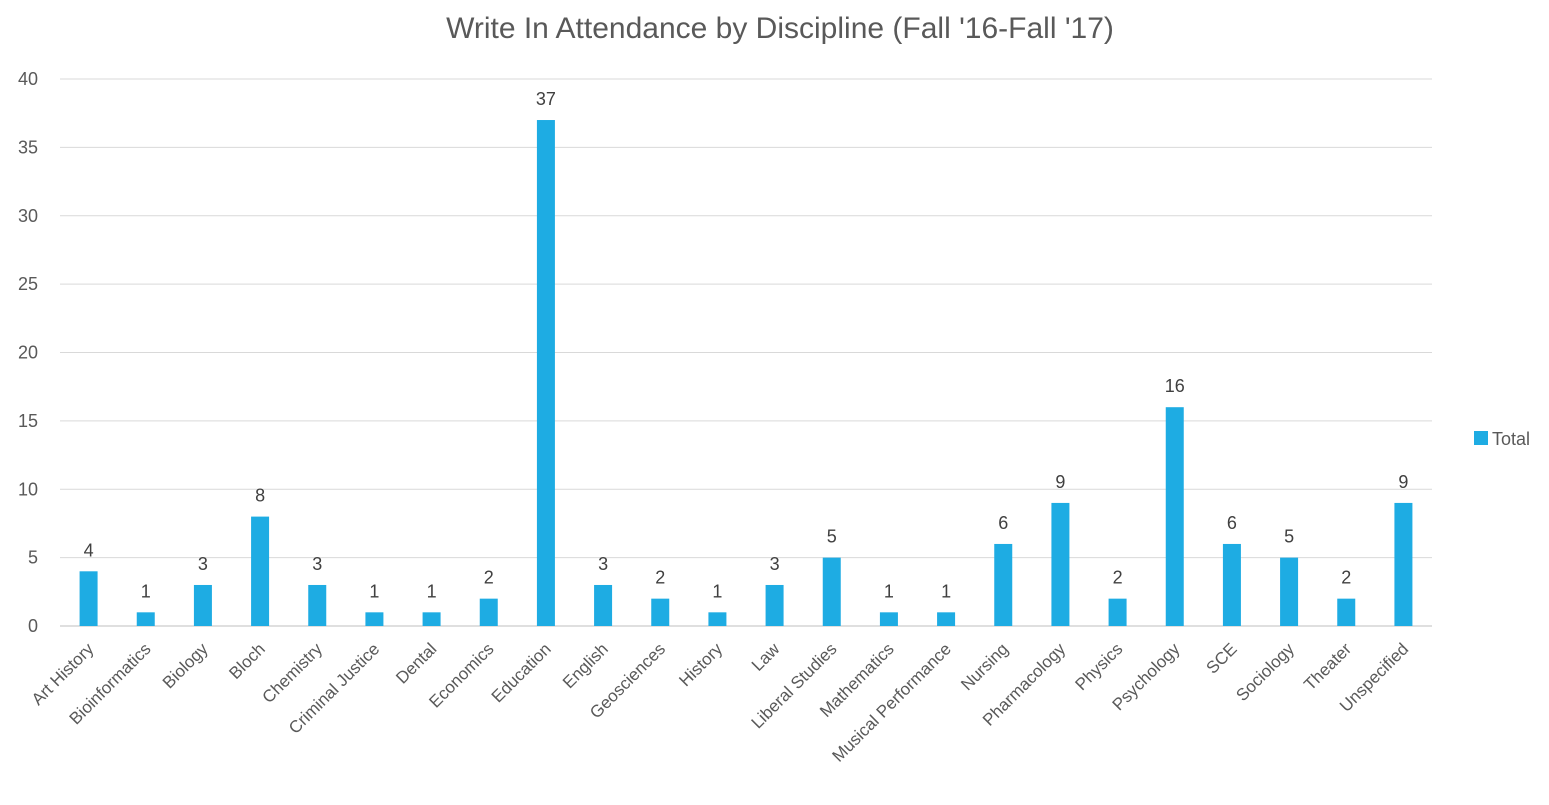 The height and width of the screenshot is (805, 1549). What do you see at coordinates (984, 666) in the screenshot?
I see `x-tick-label: Nursing` at bounding box center [984, 666].